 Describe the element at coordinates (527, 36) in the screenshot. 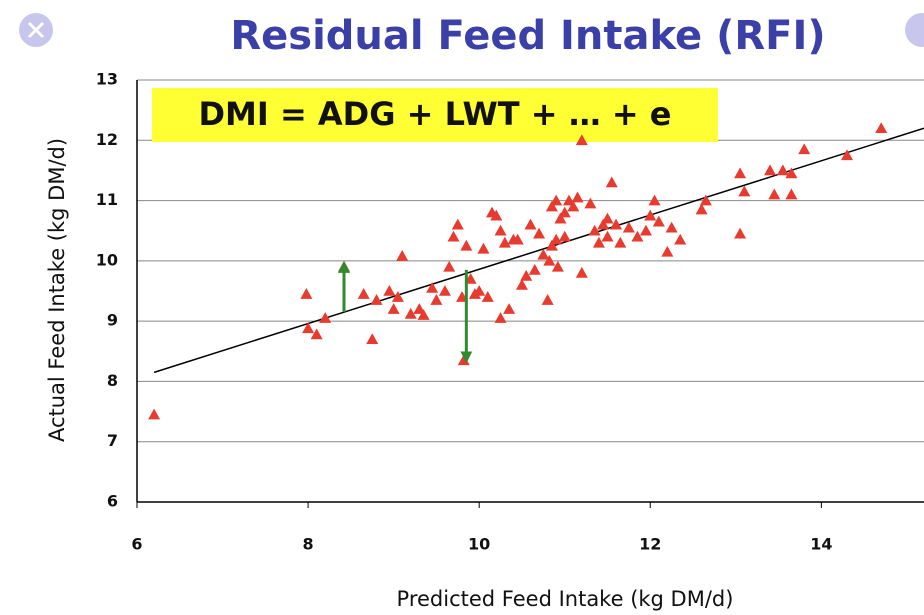

I see `chart-title: Residual Feed Intake (RFI)` at that location.